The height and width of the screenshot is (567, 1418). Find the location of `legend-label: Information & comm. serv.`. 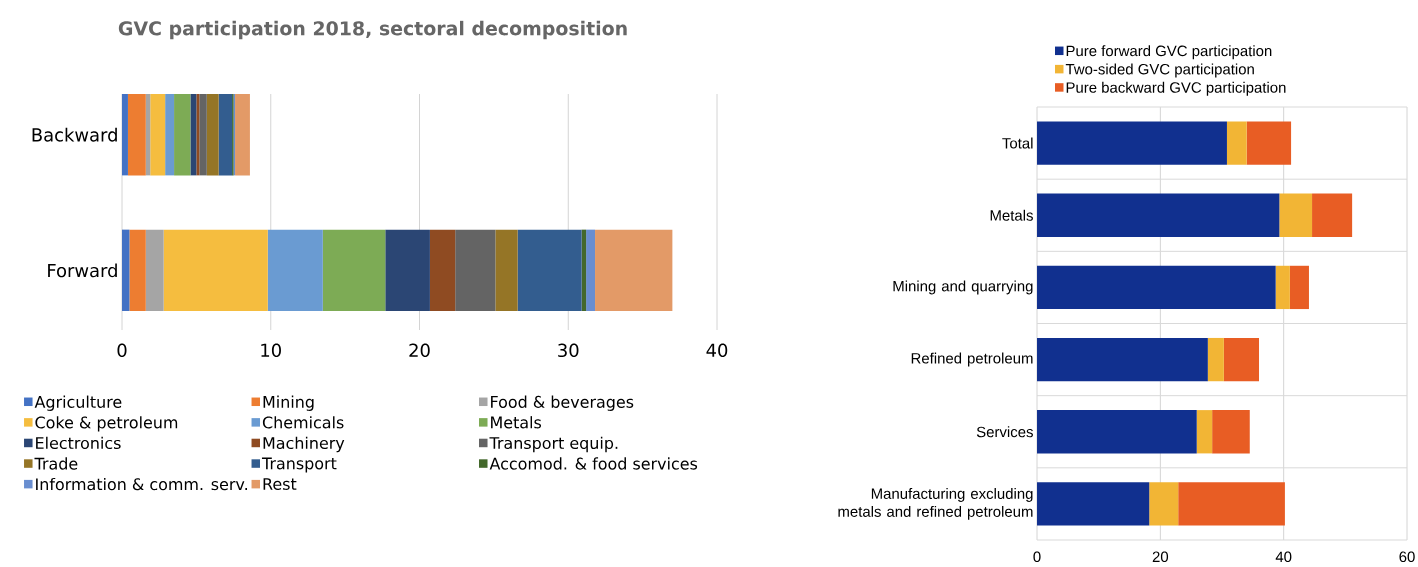

legend-label: Information & comm. serv. is located at coordinates (141, 484).